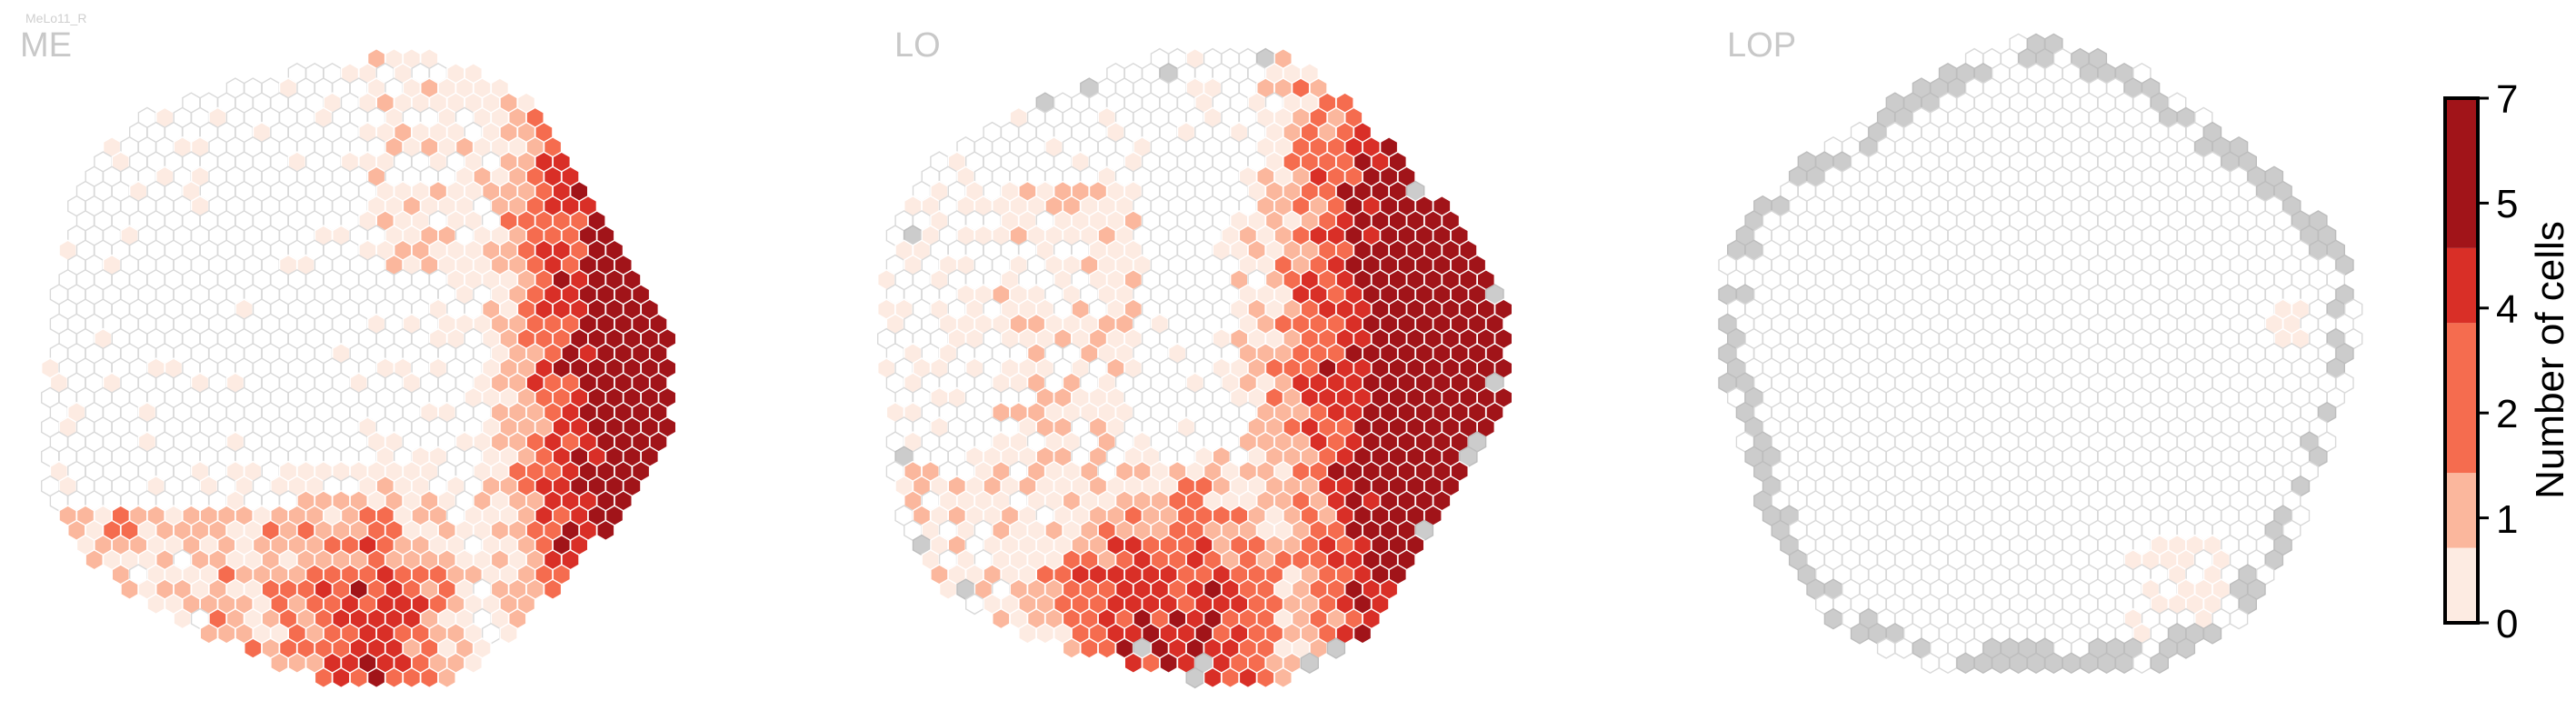 The height and width of the screenshot is (721, 2576). I want to click on panel-title-lo: LO, so click(918, 45).